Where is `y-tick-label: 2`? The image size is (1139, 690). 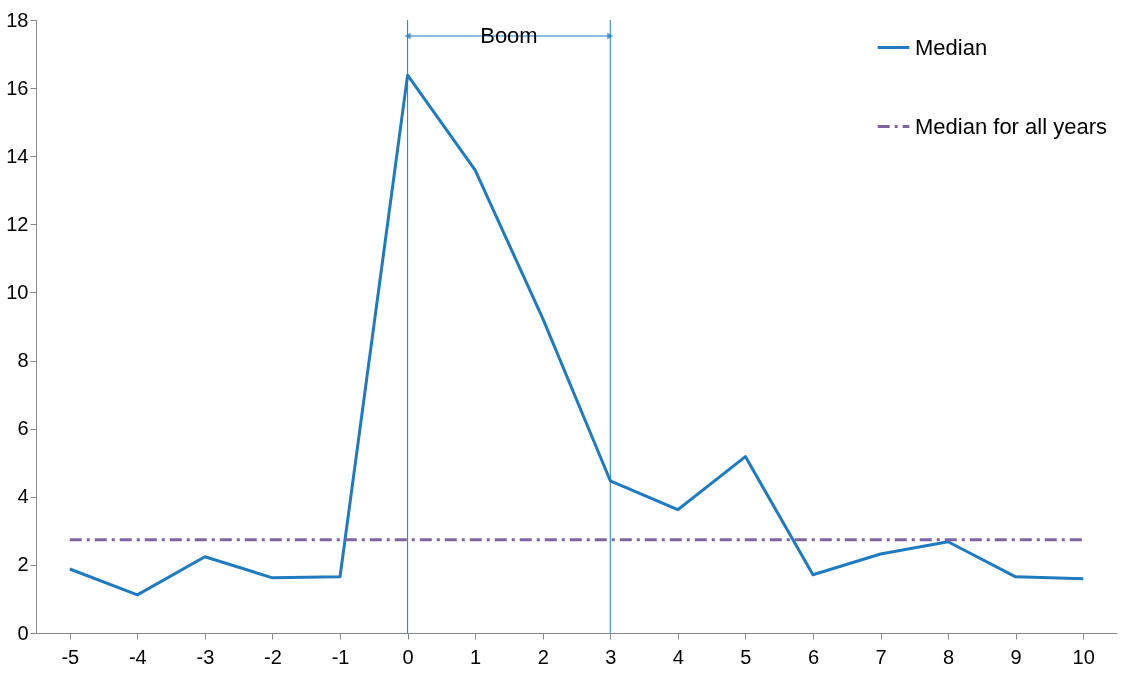
y-tick-label: 2 is located at coordinates (23, 564).